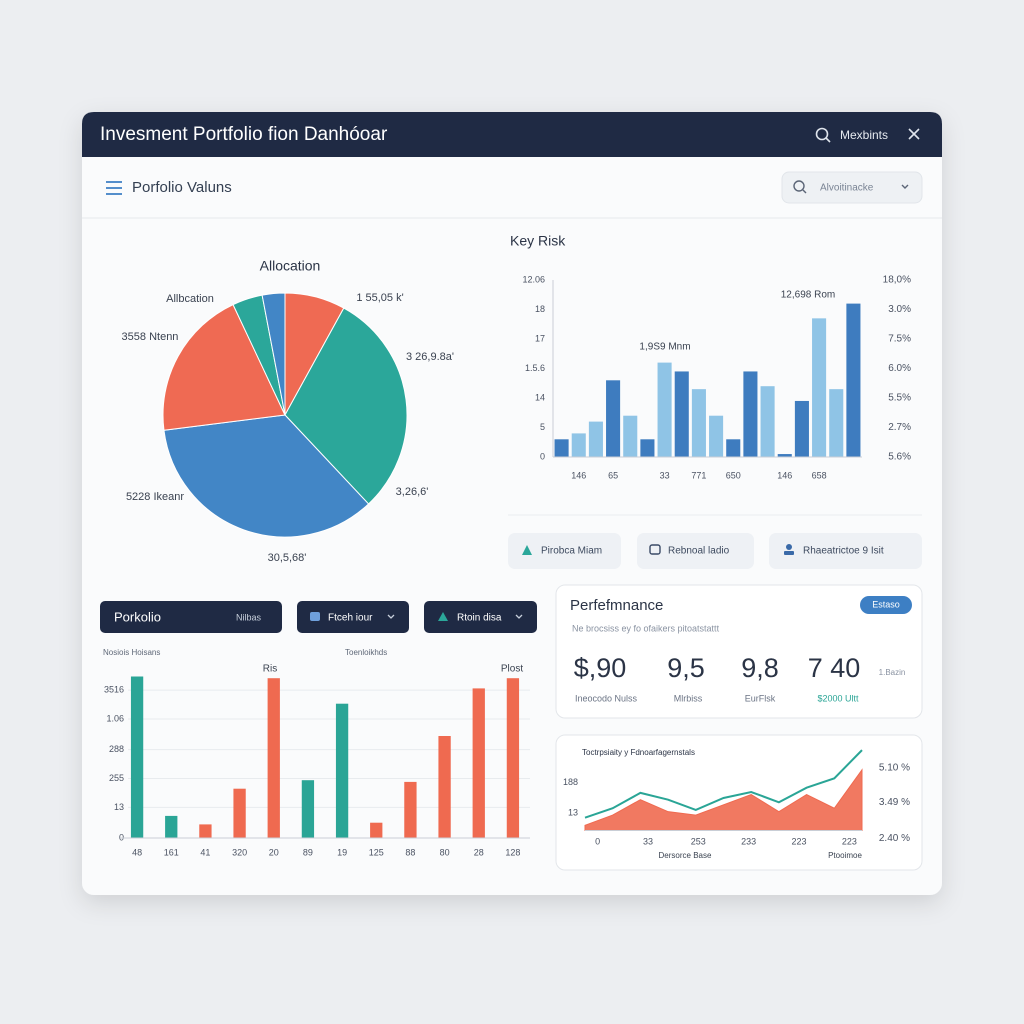 Image resolution: width=1024 pixels, height=1024 pixels. Describe the element at coordinates (249, 617) in the screenshot. I see `tab-sublabel: Nilbas` at that location.